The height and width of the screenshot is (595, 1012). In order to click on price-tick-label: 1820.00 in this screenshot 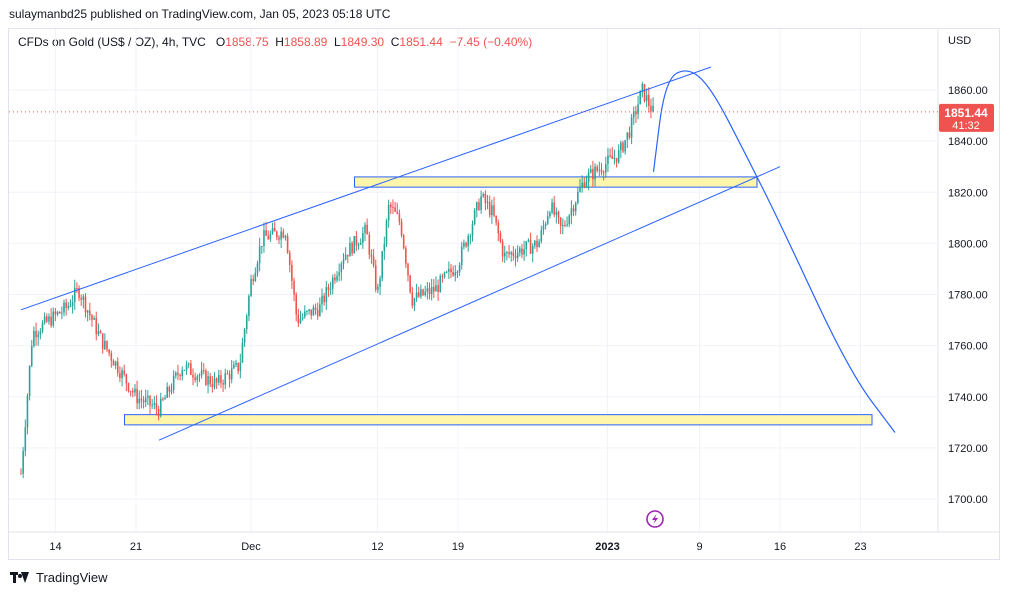, I will do `click(968, 193)`.